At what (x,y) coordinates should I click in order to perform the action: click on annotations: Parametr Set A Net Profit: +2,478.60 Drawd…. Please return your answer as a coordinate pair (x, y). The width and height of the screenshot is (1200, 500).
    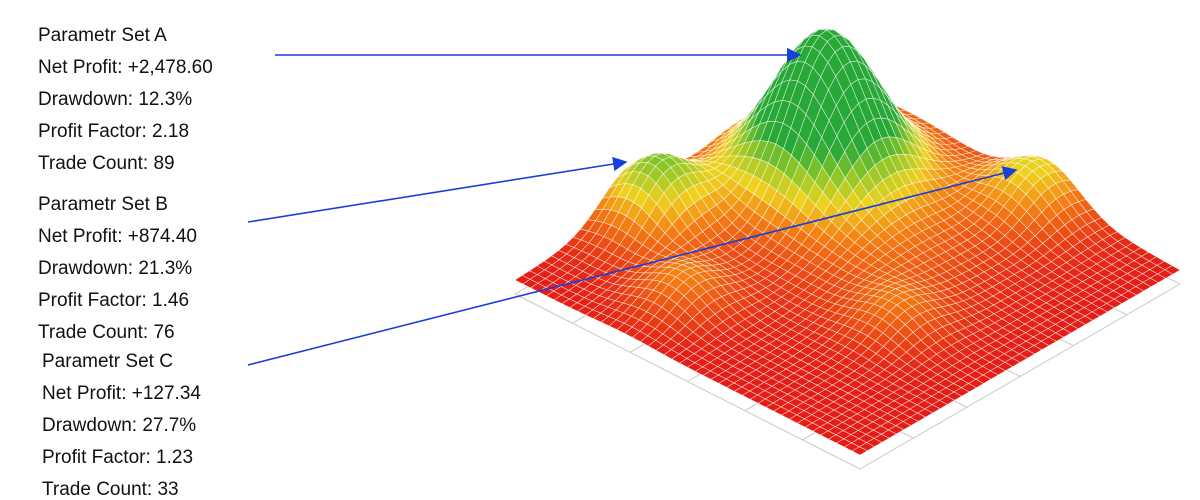
    Looking at the image, I should click on (125, 262).